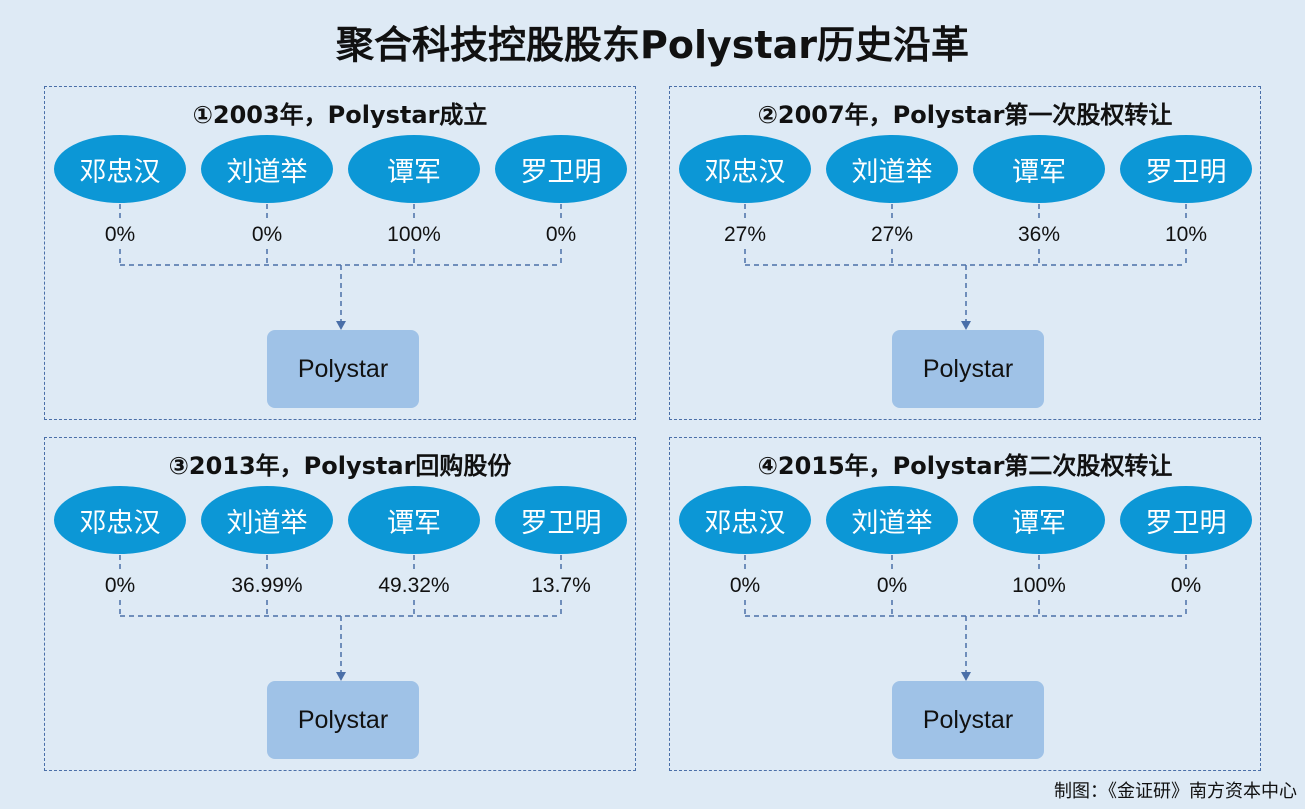 The image size is (1305, 809). What do you see at coordinates (1186, 234) in the screenshot?
I see `share-percentage: 10%` at bounding box center [1186, 234].